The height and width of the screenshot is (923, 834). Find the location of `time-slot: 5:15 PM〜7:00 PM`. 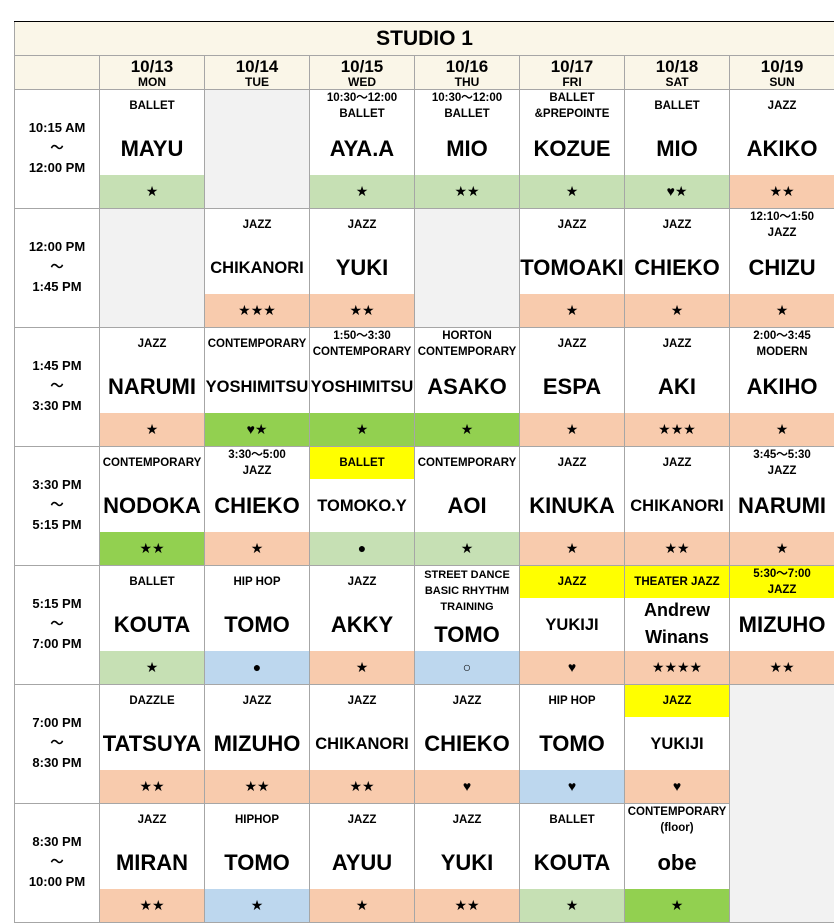

time-slot: 5:15 PM〜7:00 PM is located at coordinates (57, 625).